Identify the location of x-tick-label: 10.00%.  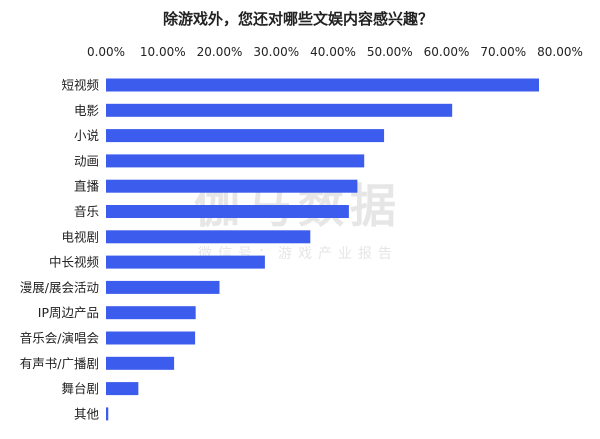
(163, 52).